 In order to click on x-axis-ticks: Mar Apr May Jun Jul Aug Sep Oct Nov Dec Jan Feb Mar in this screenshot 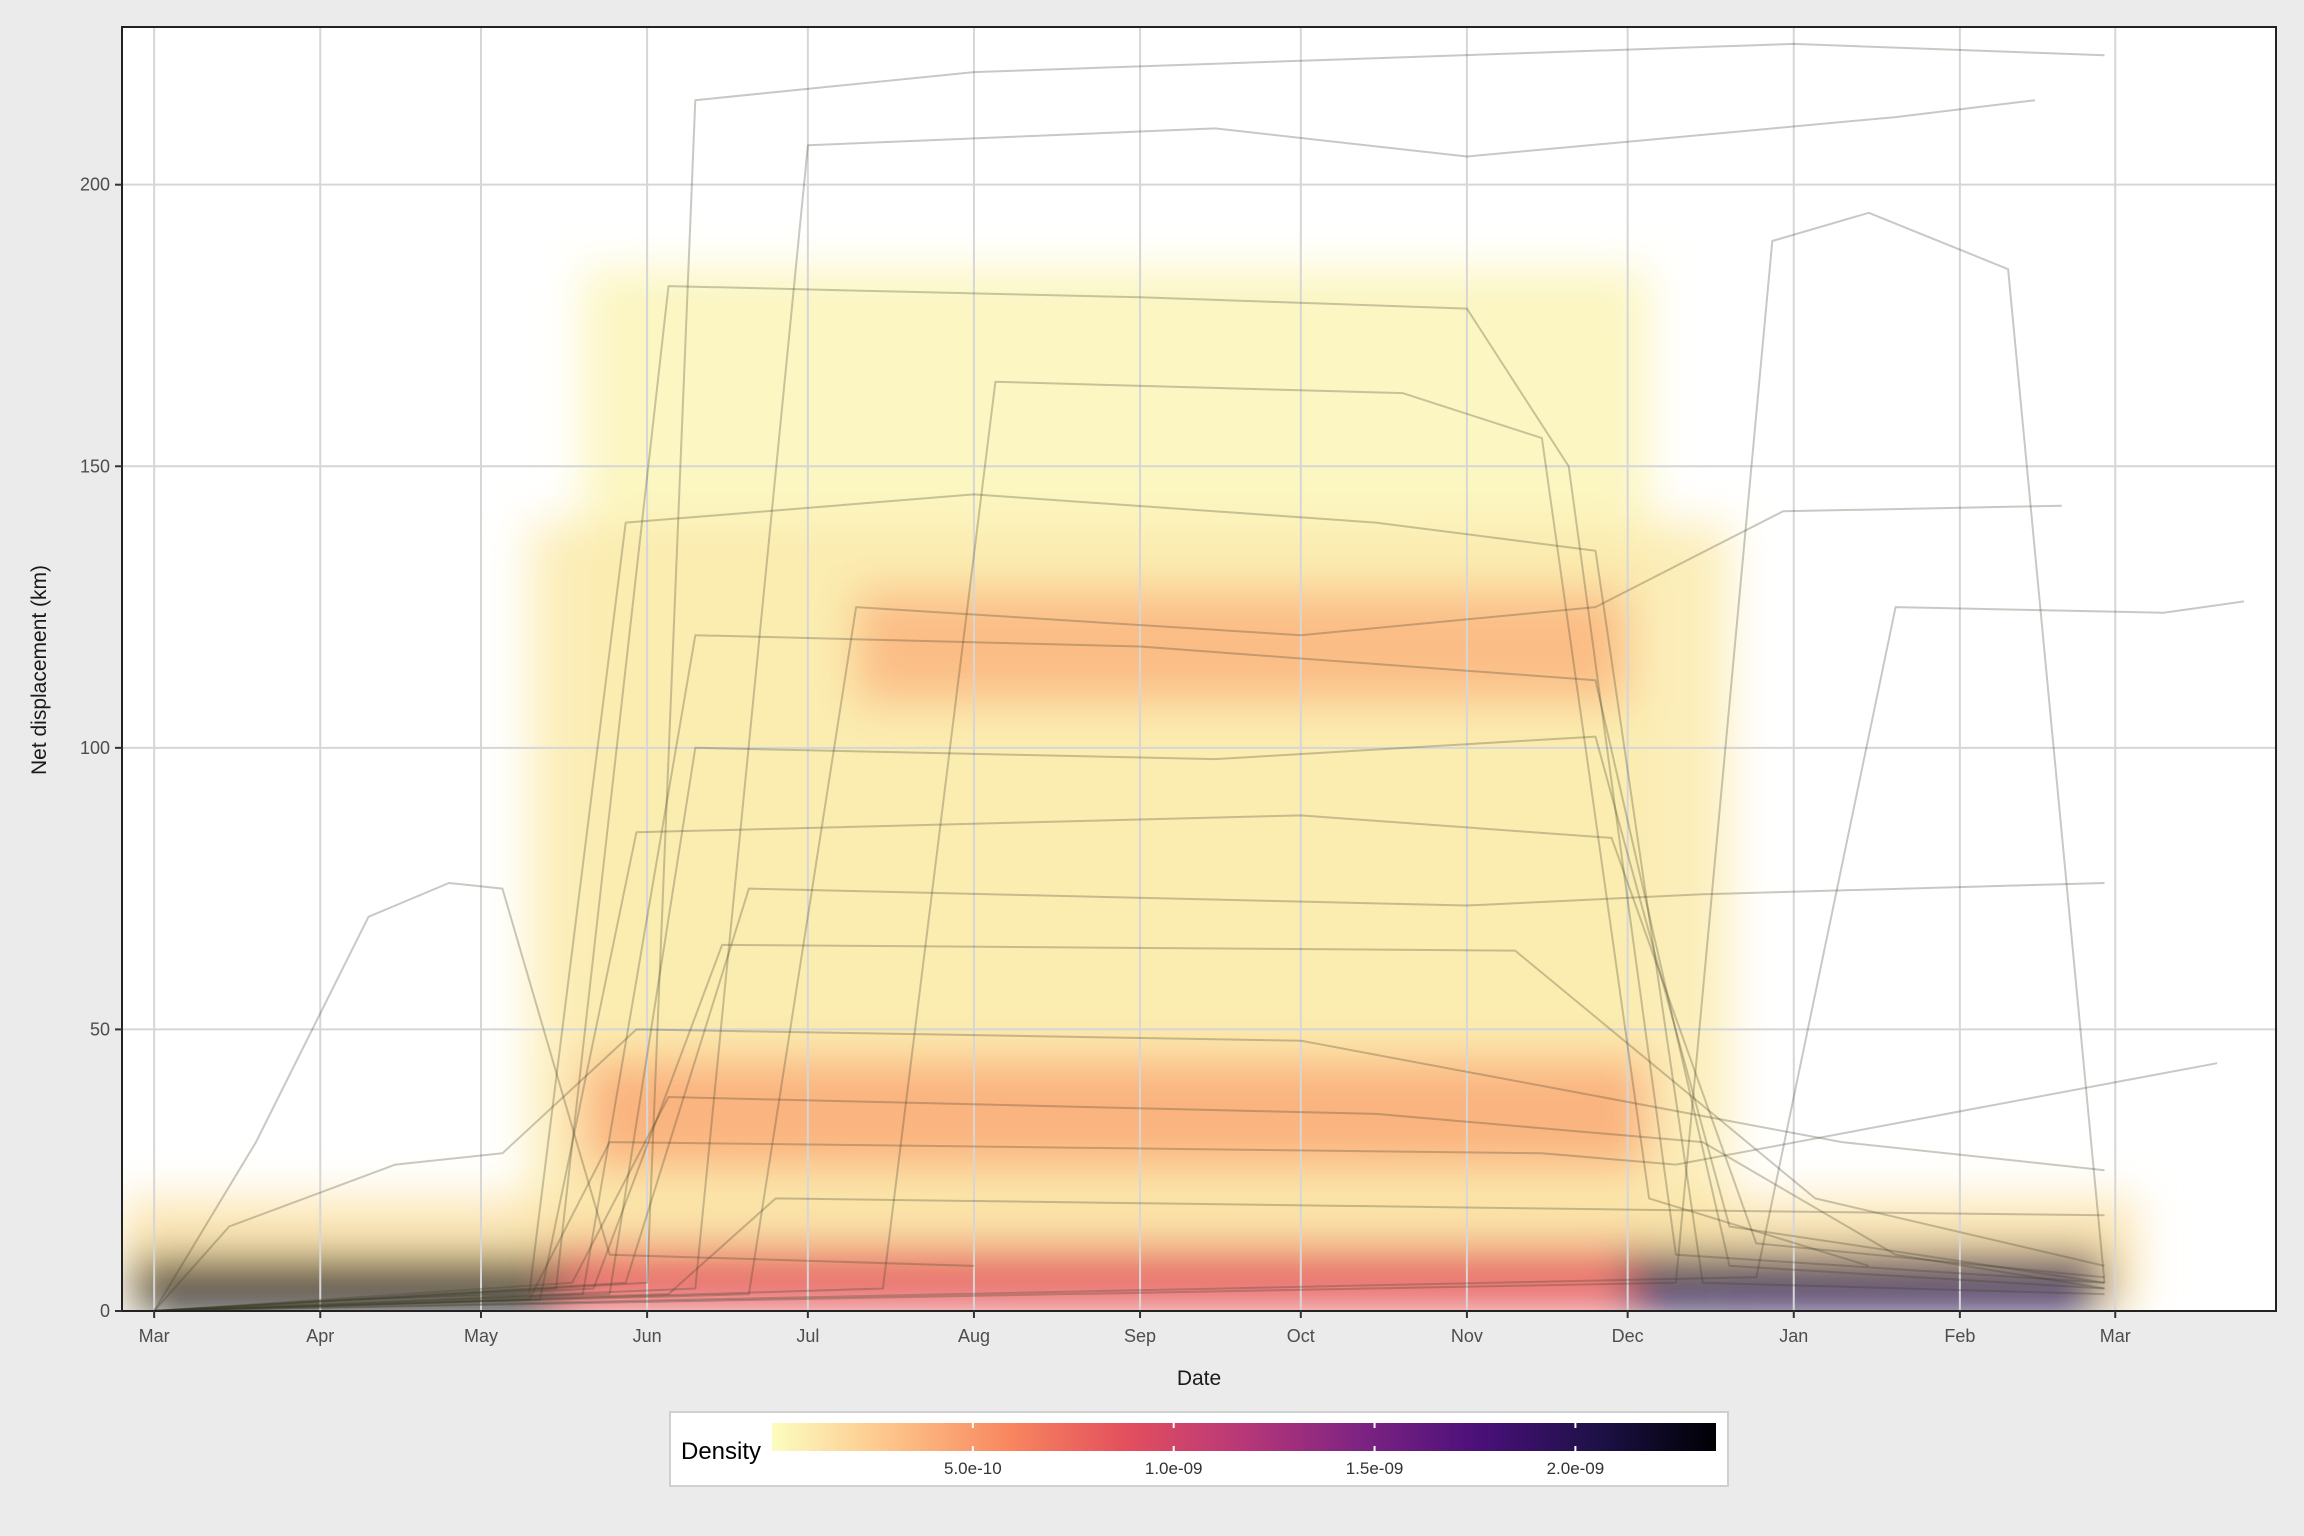, I will do `click(1135, 1328)`.